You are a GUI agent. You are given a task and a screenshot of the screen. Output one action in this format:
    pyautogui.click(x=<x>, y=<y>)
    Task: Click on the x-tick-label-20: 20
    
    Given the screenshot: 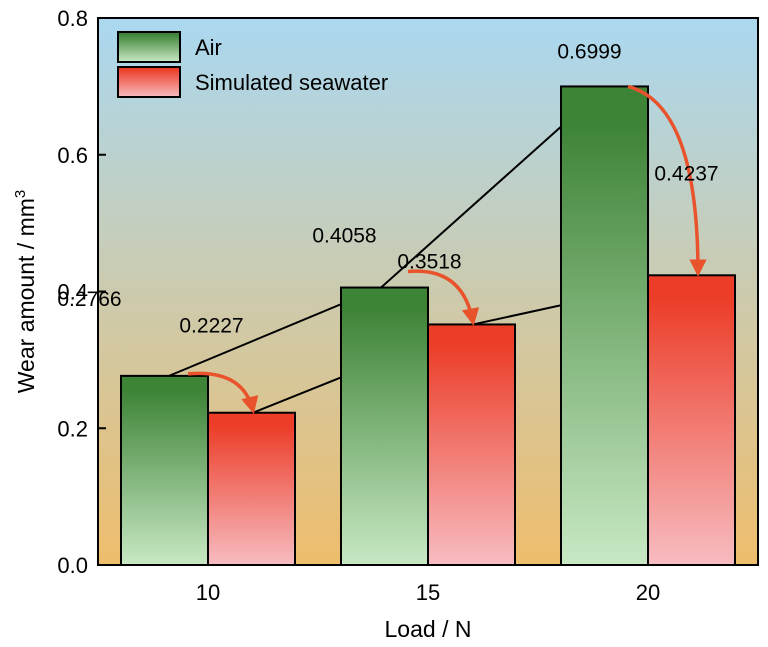 What is the action you would take?
    pyautogui.click(x=648, y=592)
    